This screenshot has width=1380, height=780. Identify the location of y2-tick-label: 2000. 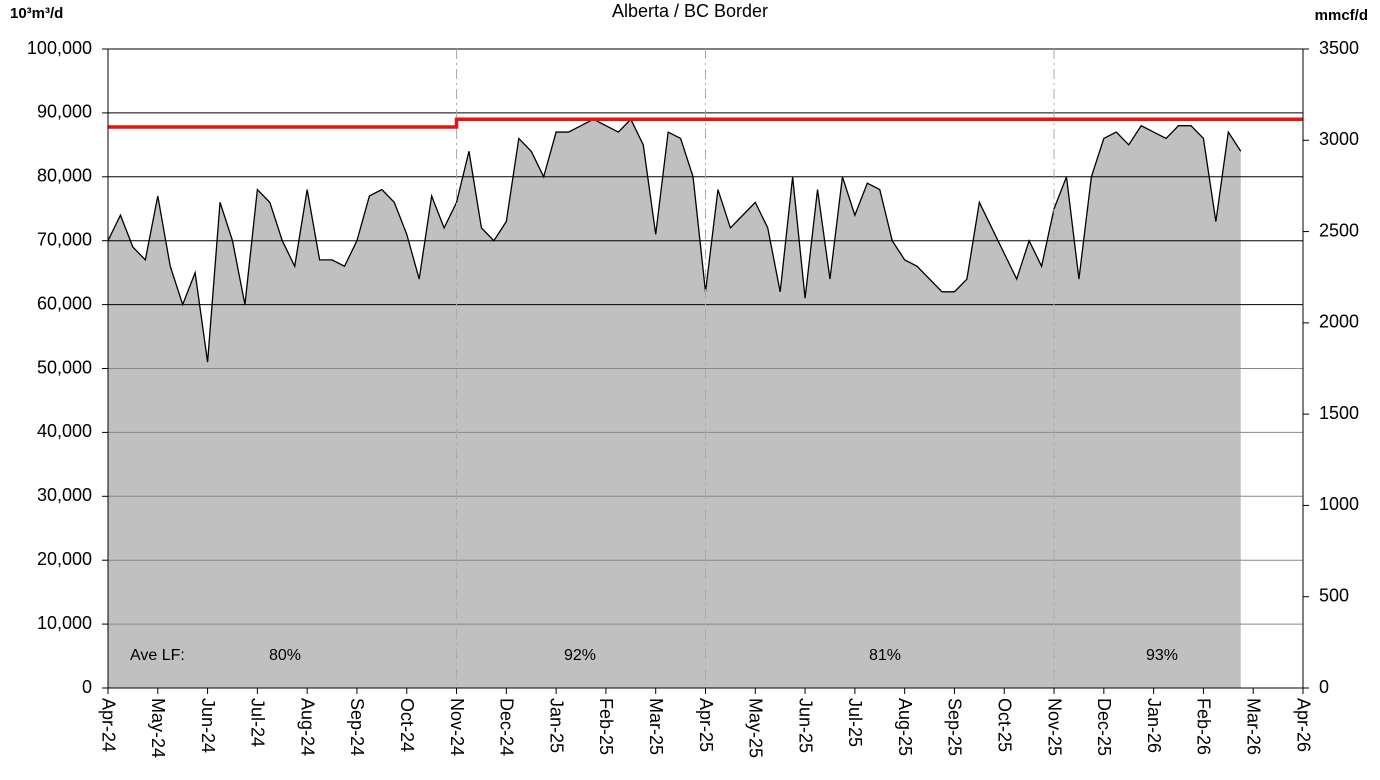
(1339, 322).